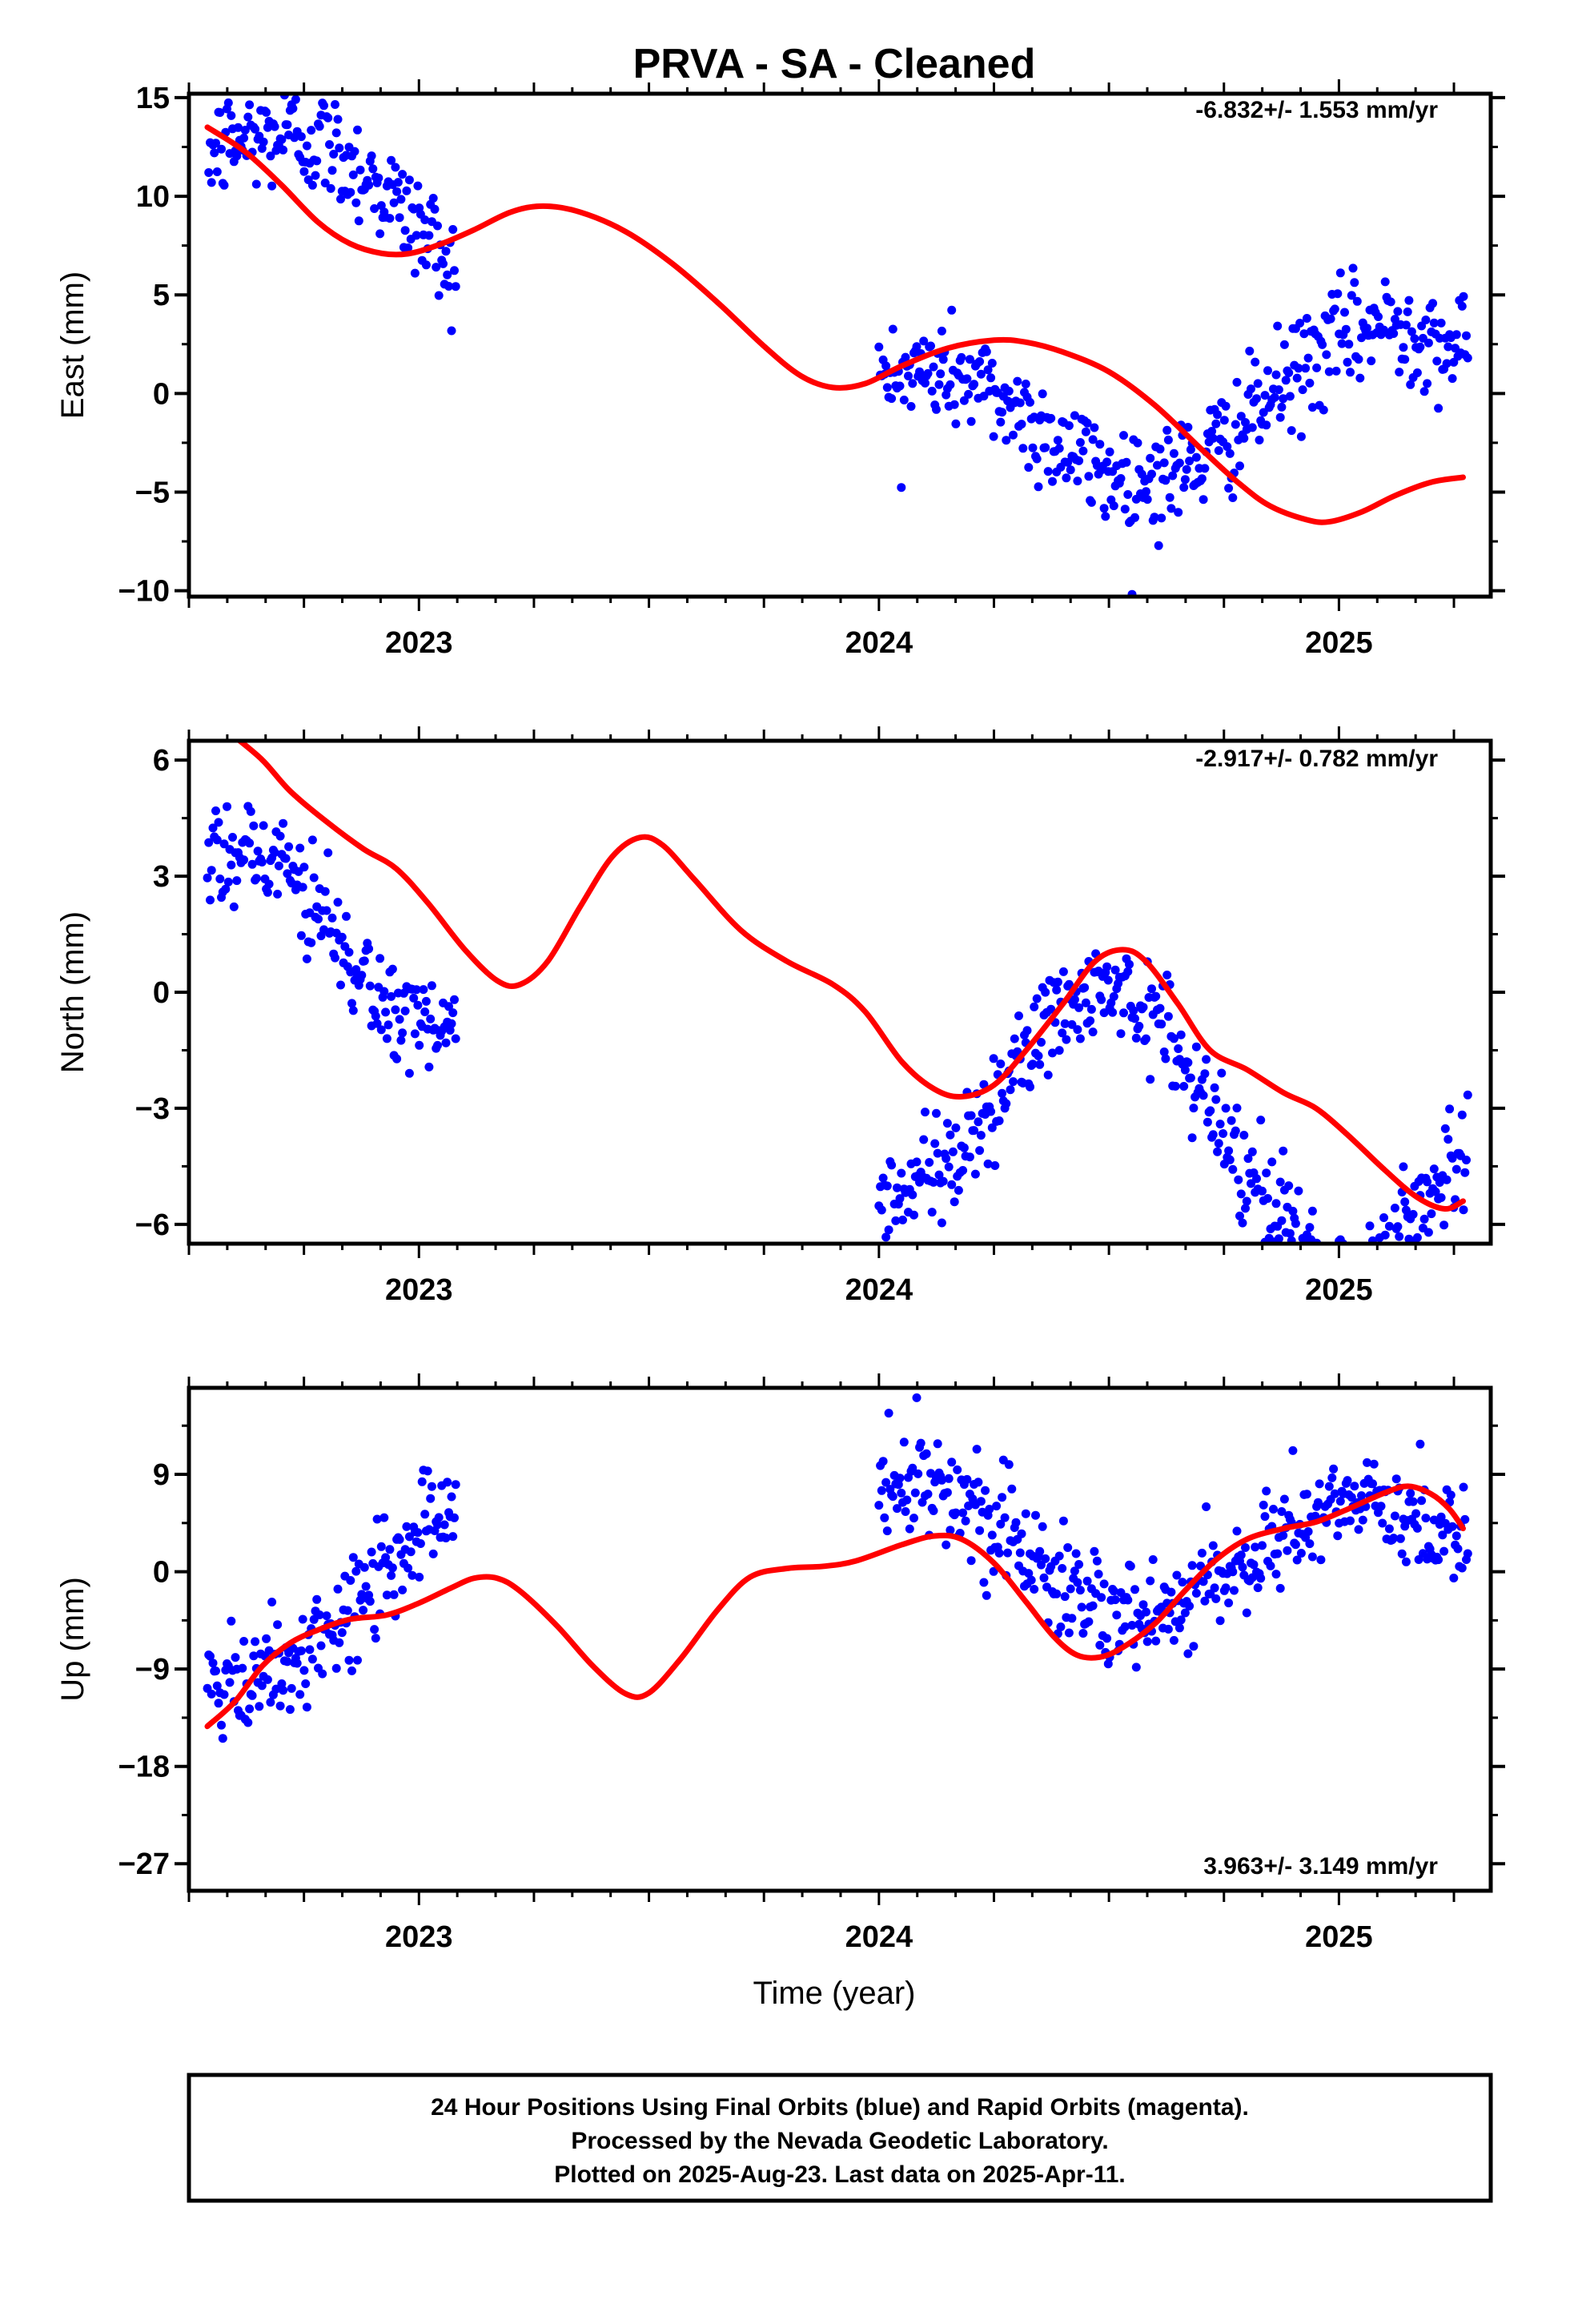  I want to click on chart-title: PRVA - SA - Cleaned, so click(834, 64).